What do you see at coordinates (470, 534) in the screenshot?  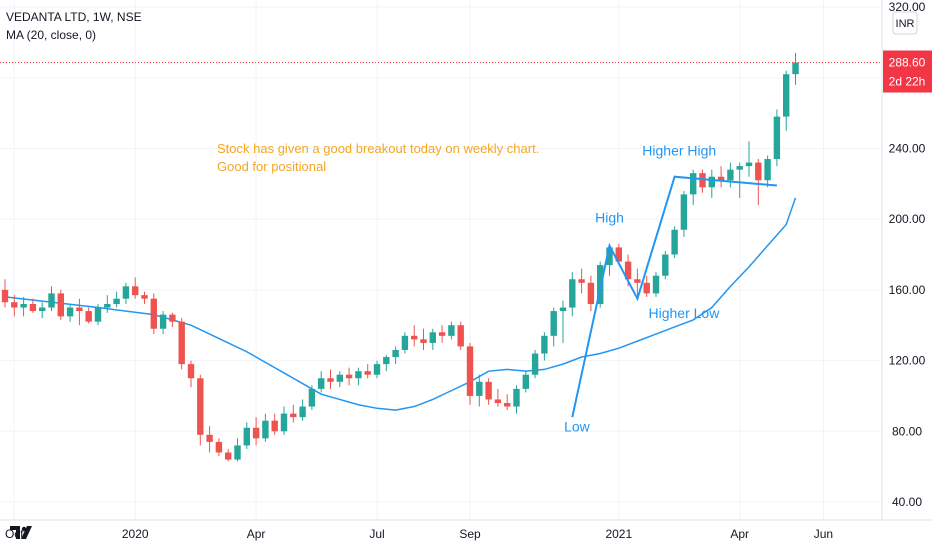 I see `time-tick-label: Sep` at bounding box center [470, 534].